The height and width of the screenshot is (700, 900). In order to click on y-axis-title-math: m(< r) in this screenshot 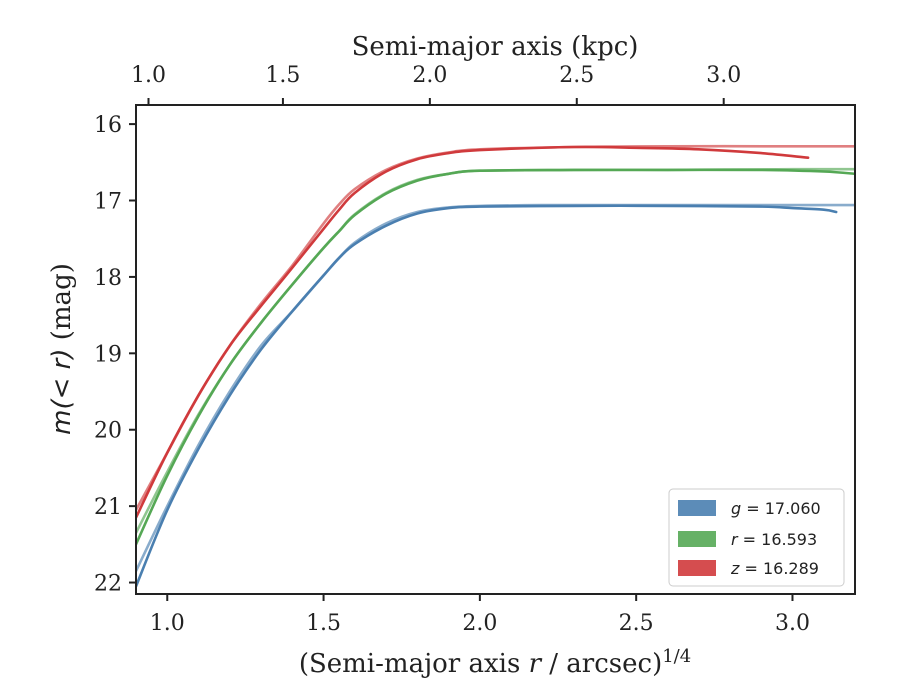, I will do `click(62, 392)`.